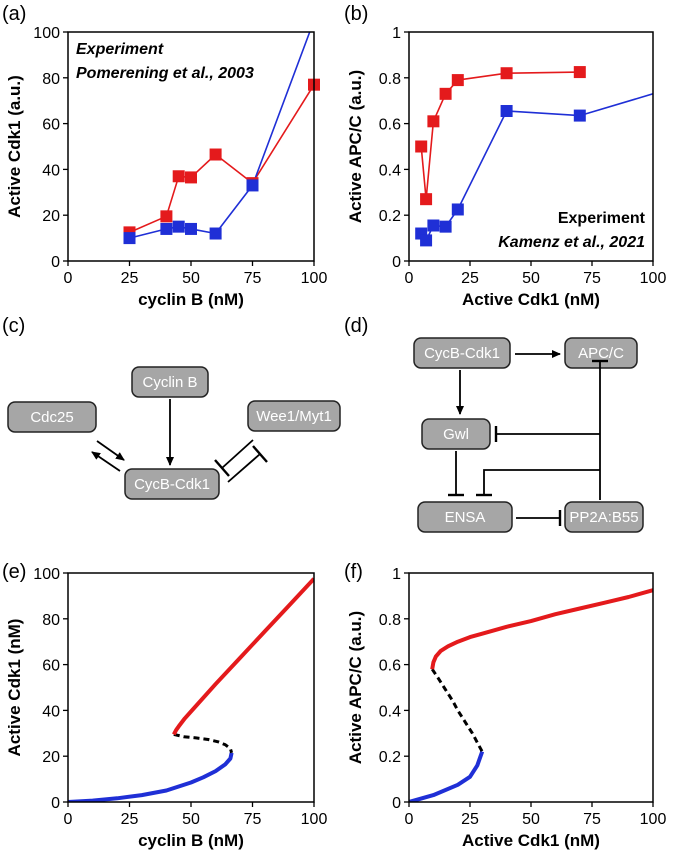 The image size is (678, 851). I want to click on node-label: Gwl, so click(456, 434).